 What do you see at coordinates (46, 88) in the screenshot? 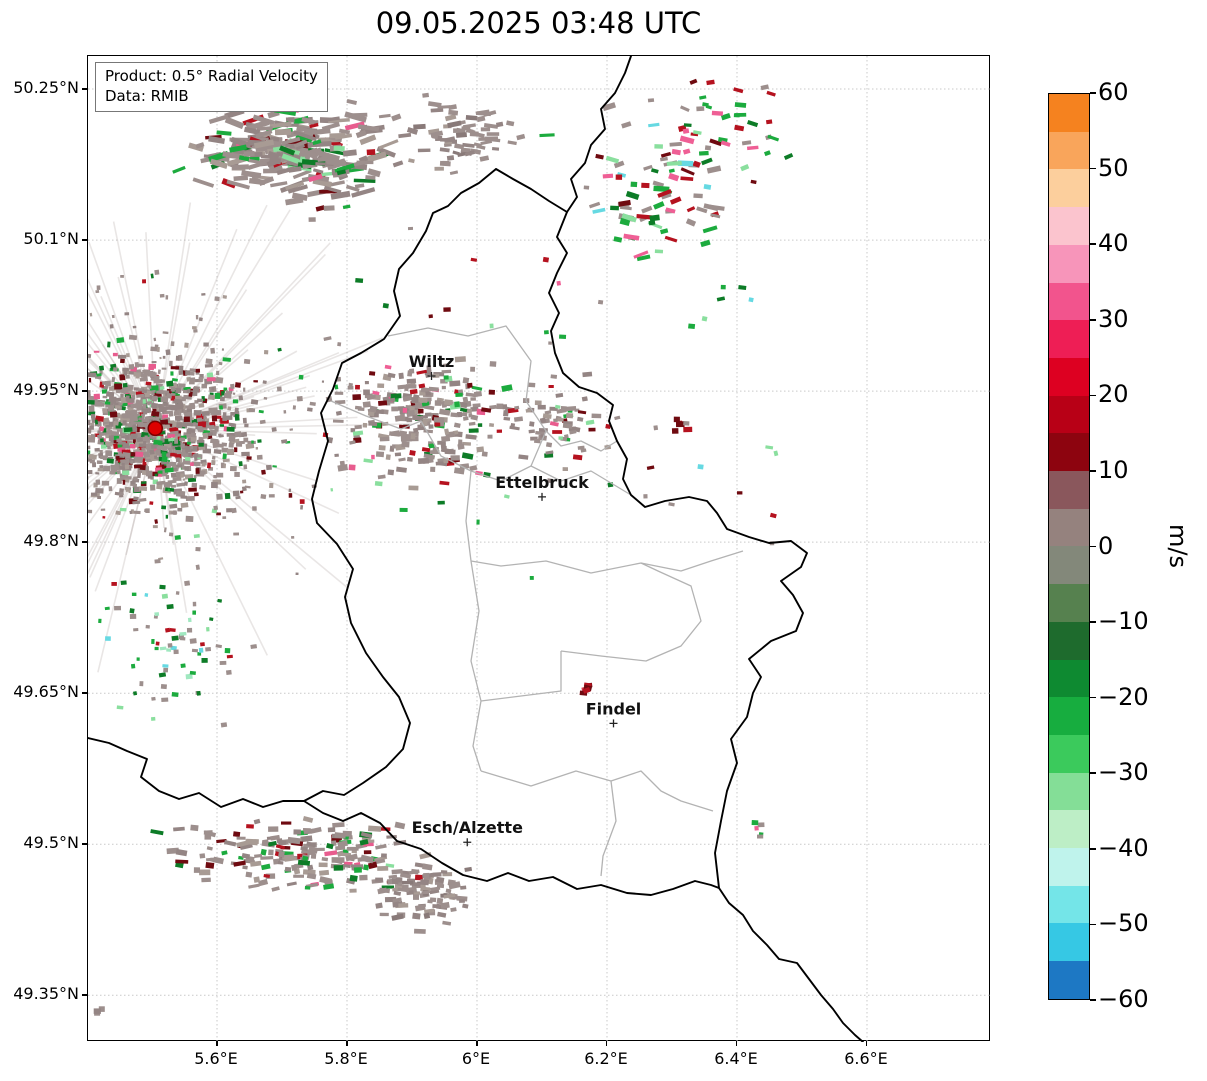
I see `y-tick-label: 50.25°N` at bounding box center [46, 88].